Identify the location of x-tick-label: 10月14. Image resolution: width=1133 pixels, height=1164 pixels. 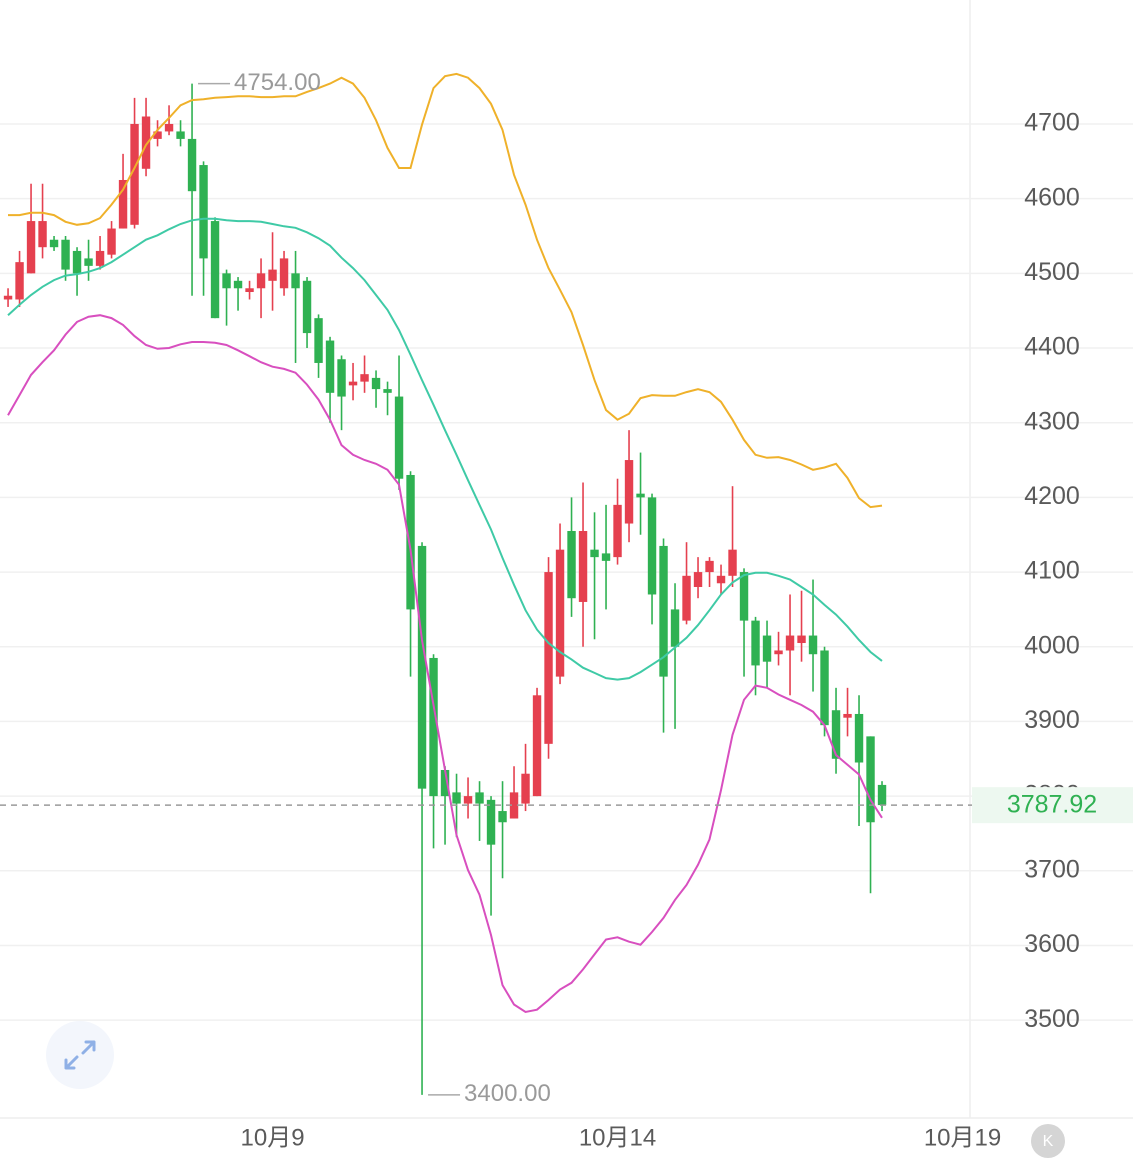
(617, 1137).